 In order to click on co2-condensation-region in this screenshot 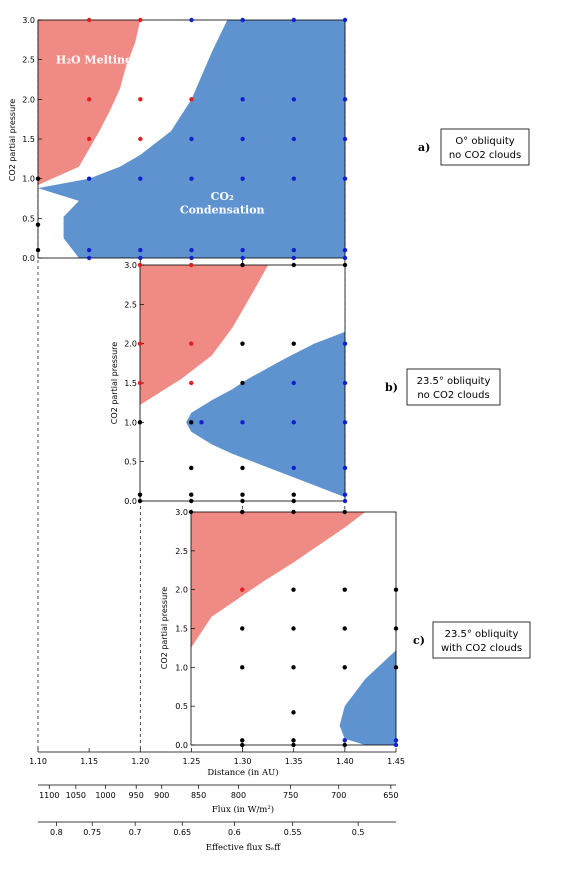, I will do `click(265, 414)`.